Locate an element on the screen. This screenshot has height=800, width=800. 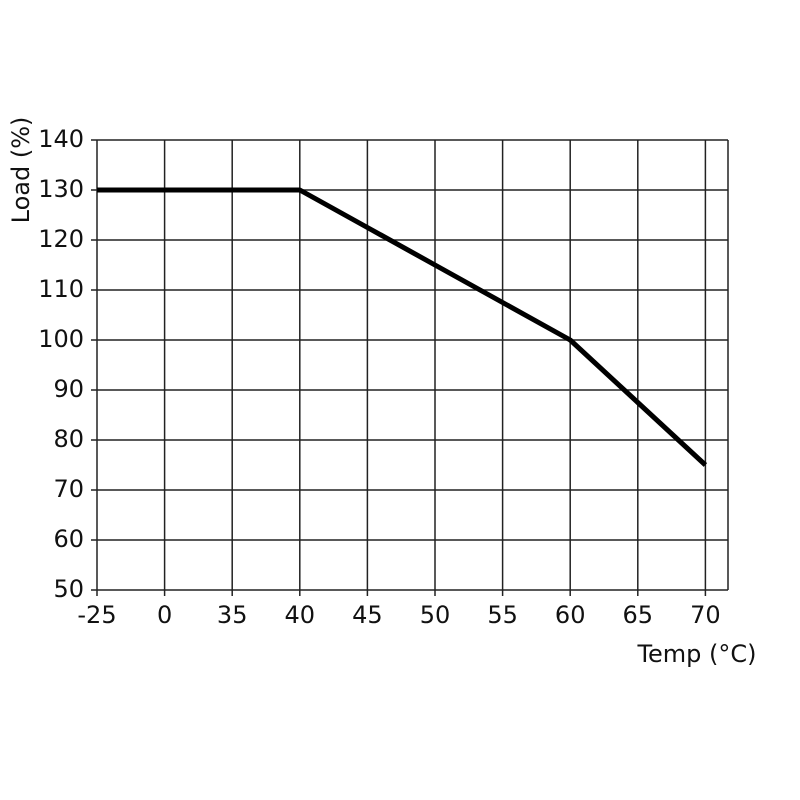
x-axis-label: Temp (°C) is located at coordinates (696, 654).